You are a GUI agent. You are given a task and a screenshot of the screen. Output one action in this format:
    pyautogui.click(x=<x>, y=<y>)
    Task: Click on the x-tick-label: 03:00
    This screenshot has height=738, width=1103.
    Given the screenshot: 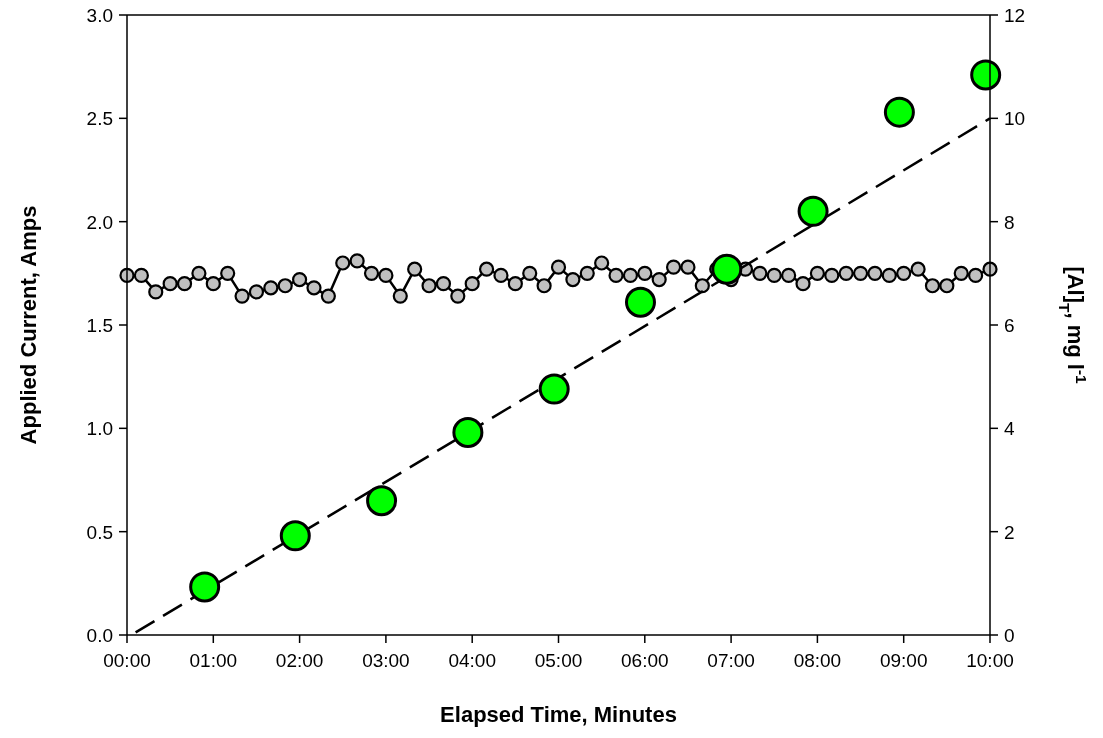 What is the action you would take?
    pyautogui.click(x=386, y=660)
    